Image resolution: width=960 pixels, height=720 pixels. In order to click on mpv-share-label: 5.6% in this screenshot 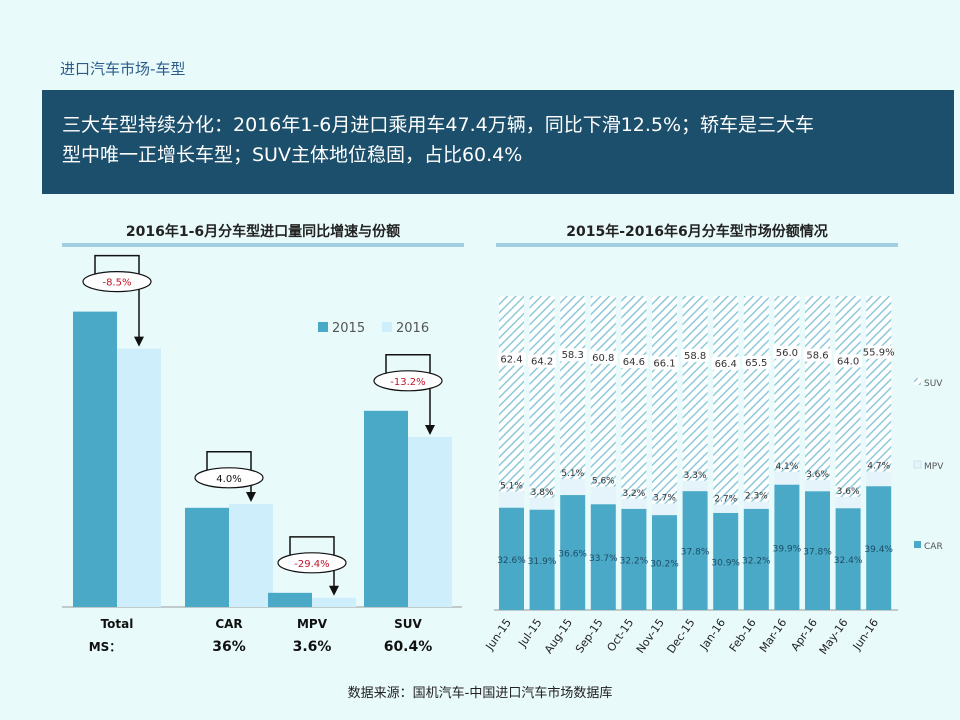, I will do `click(603, 482)`.